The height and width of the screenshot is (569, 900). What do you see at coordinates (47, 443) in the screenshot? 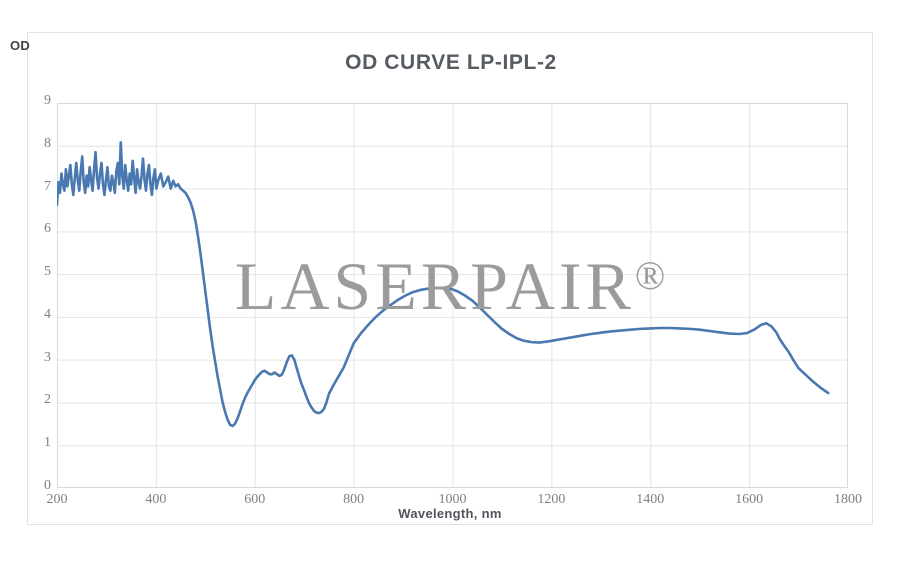
I see `y-tick-1: 1` at bounding box center [47, 443].